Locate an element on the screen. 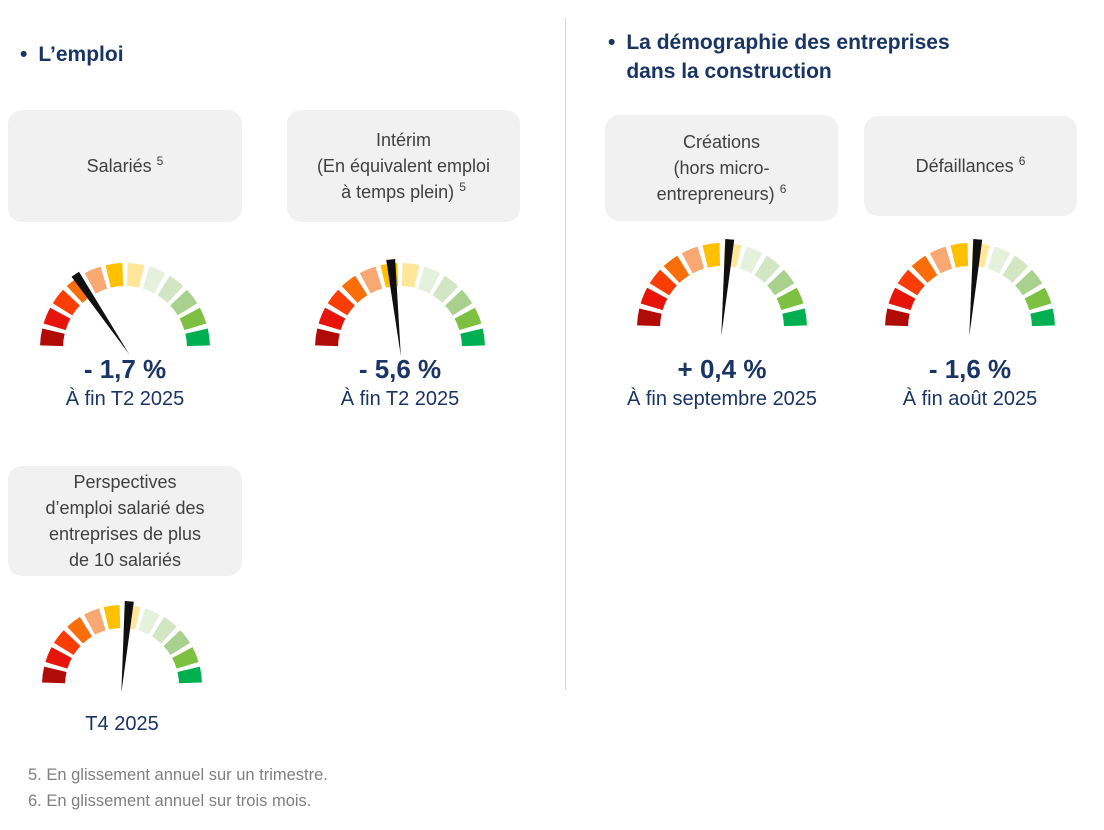 This screenshot has height=830, width=1104. card-label-line: Défaillances 6 is located at coordinates (970, 165).